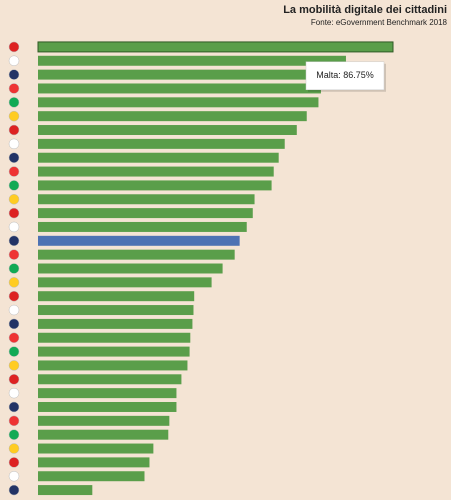 This screenshot has width=451, height=500. I want to click on chart-subtitle: Fonte: eGovernment Benchmark 2018, so click(379, 22).